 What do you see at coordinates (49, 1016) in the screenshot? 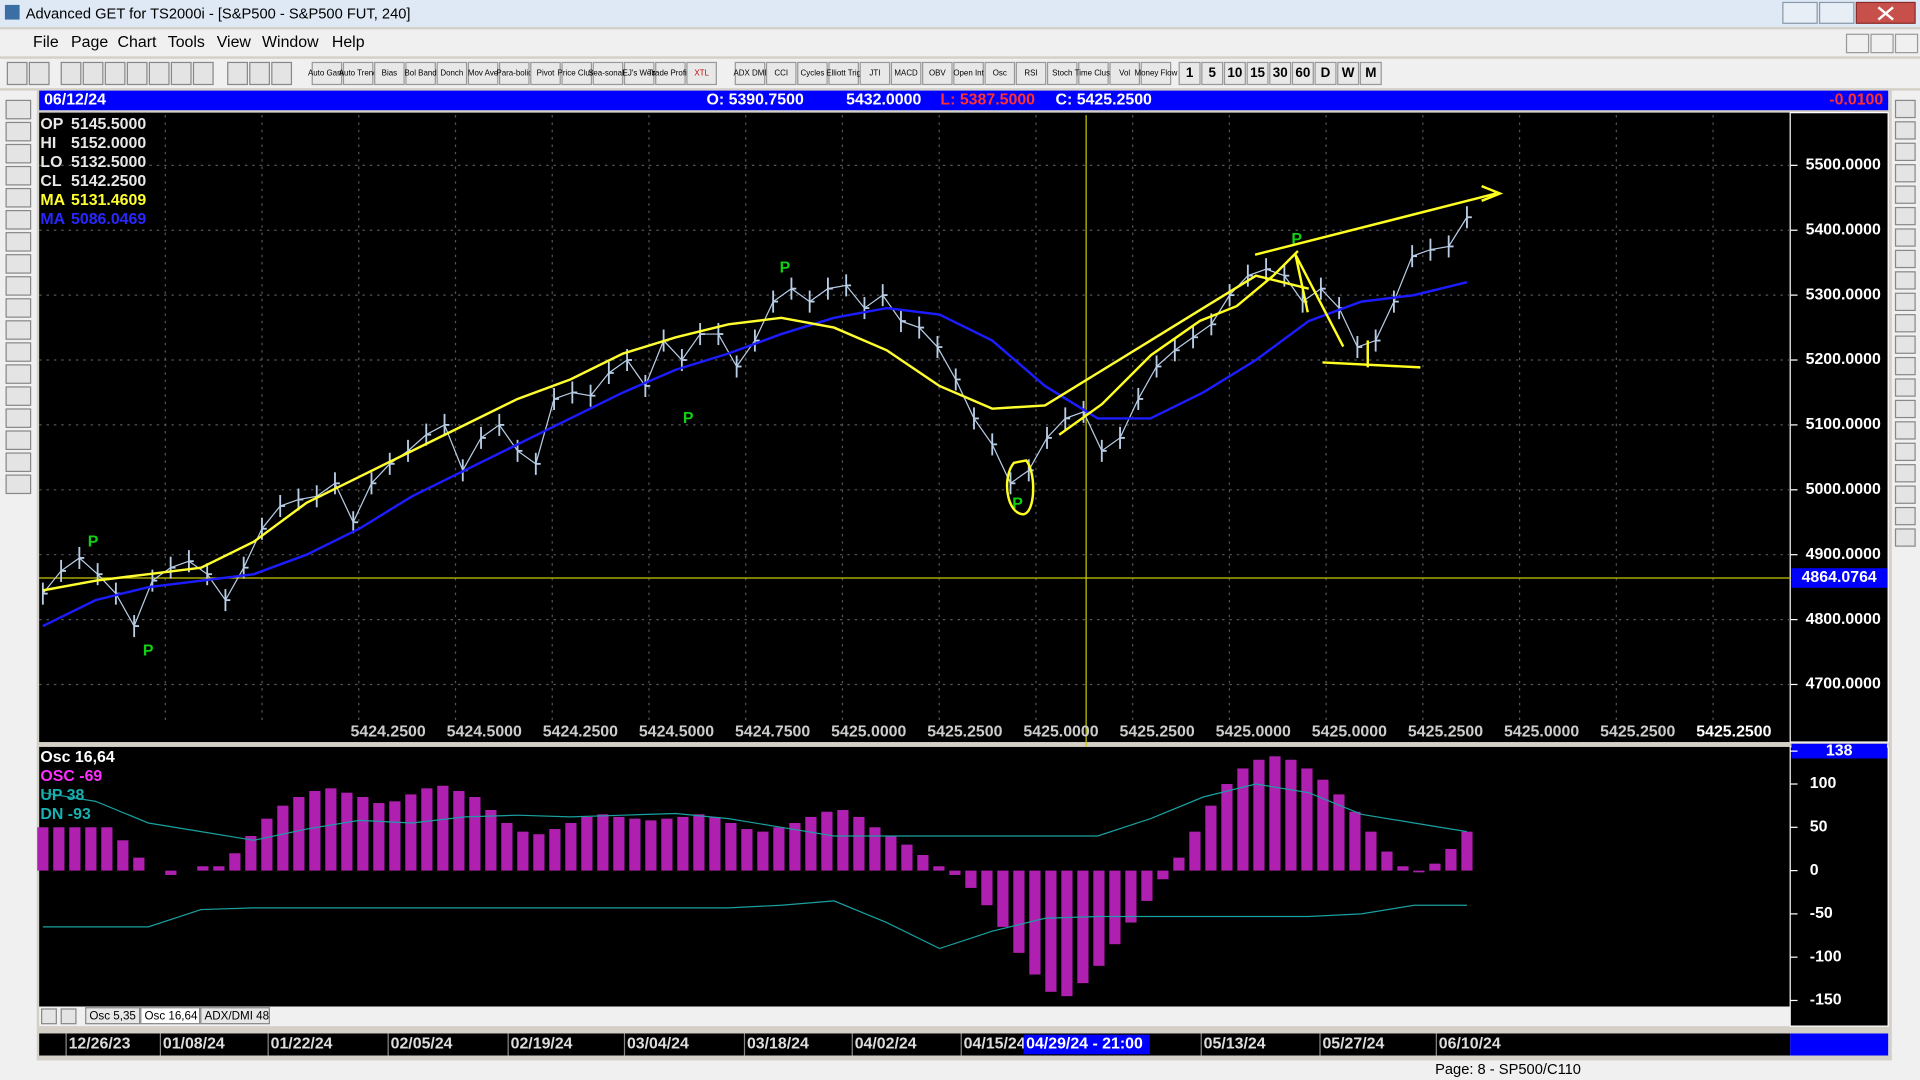
I see `tab-scroll-left` at bounding box center [49, 1016].